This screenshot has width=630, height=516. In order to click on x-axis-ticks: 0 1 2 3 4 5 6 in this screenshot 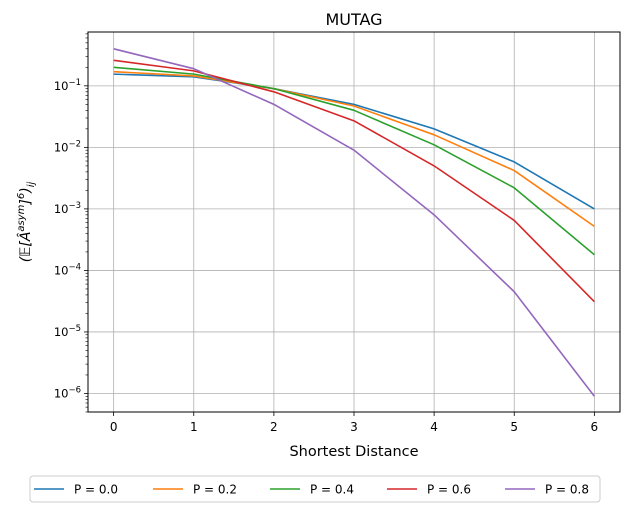, I will do `click(354, 423)`.